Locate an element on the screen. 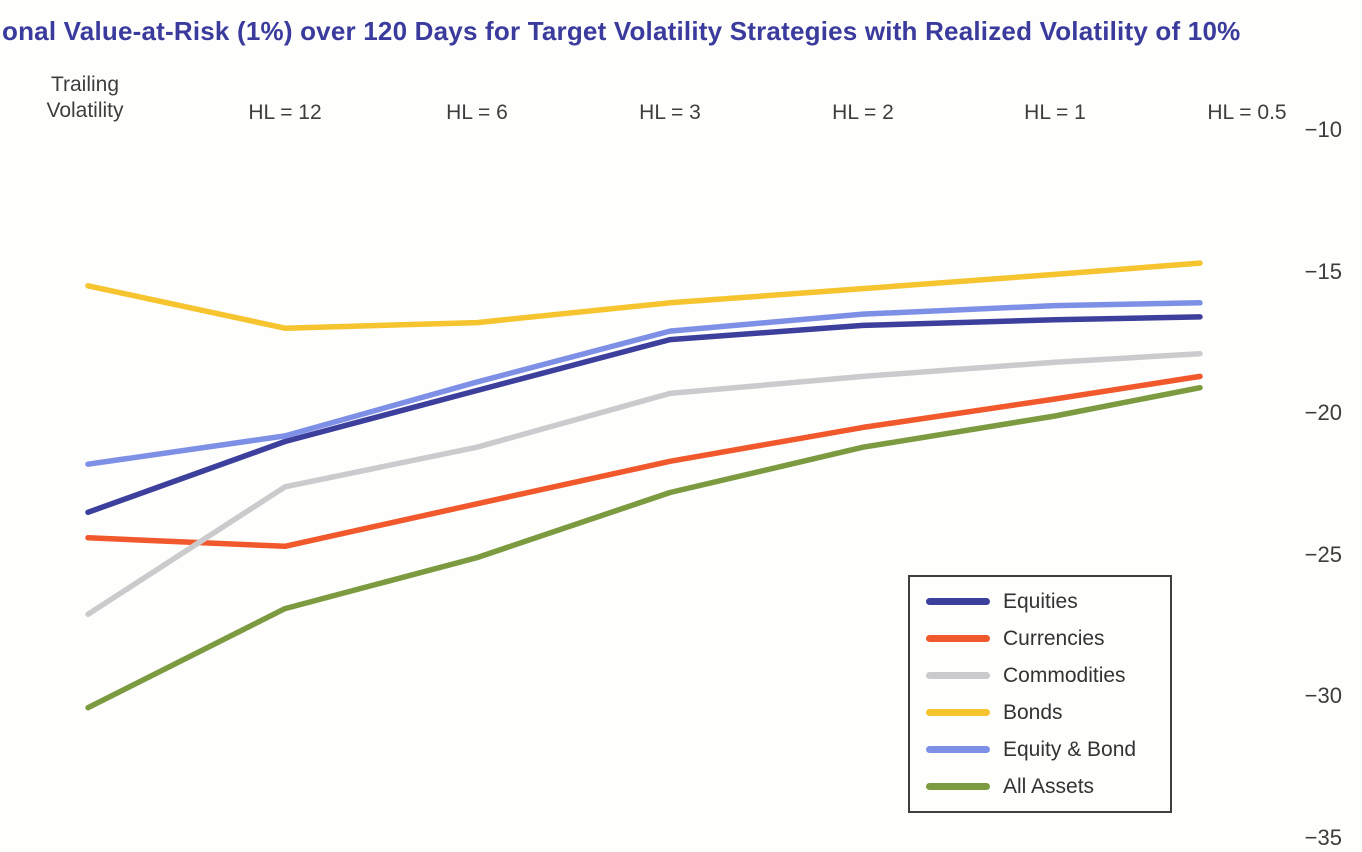  y-tick-label-25: −25 is located at coordinates (1323, 554).